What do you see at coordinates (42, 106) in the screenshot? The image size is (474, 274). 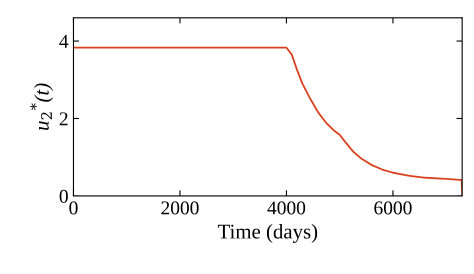 I see `y-axis-title: u$_{2}$$^{*}$(t)` at bounding box center [42, 106].